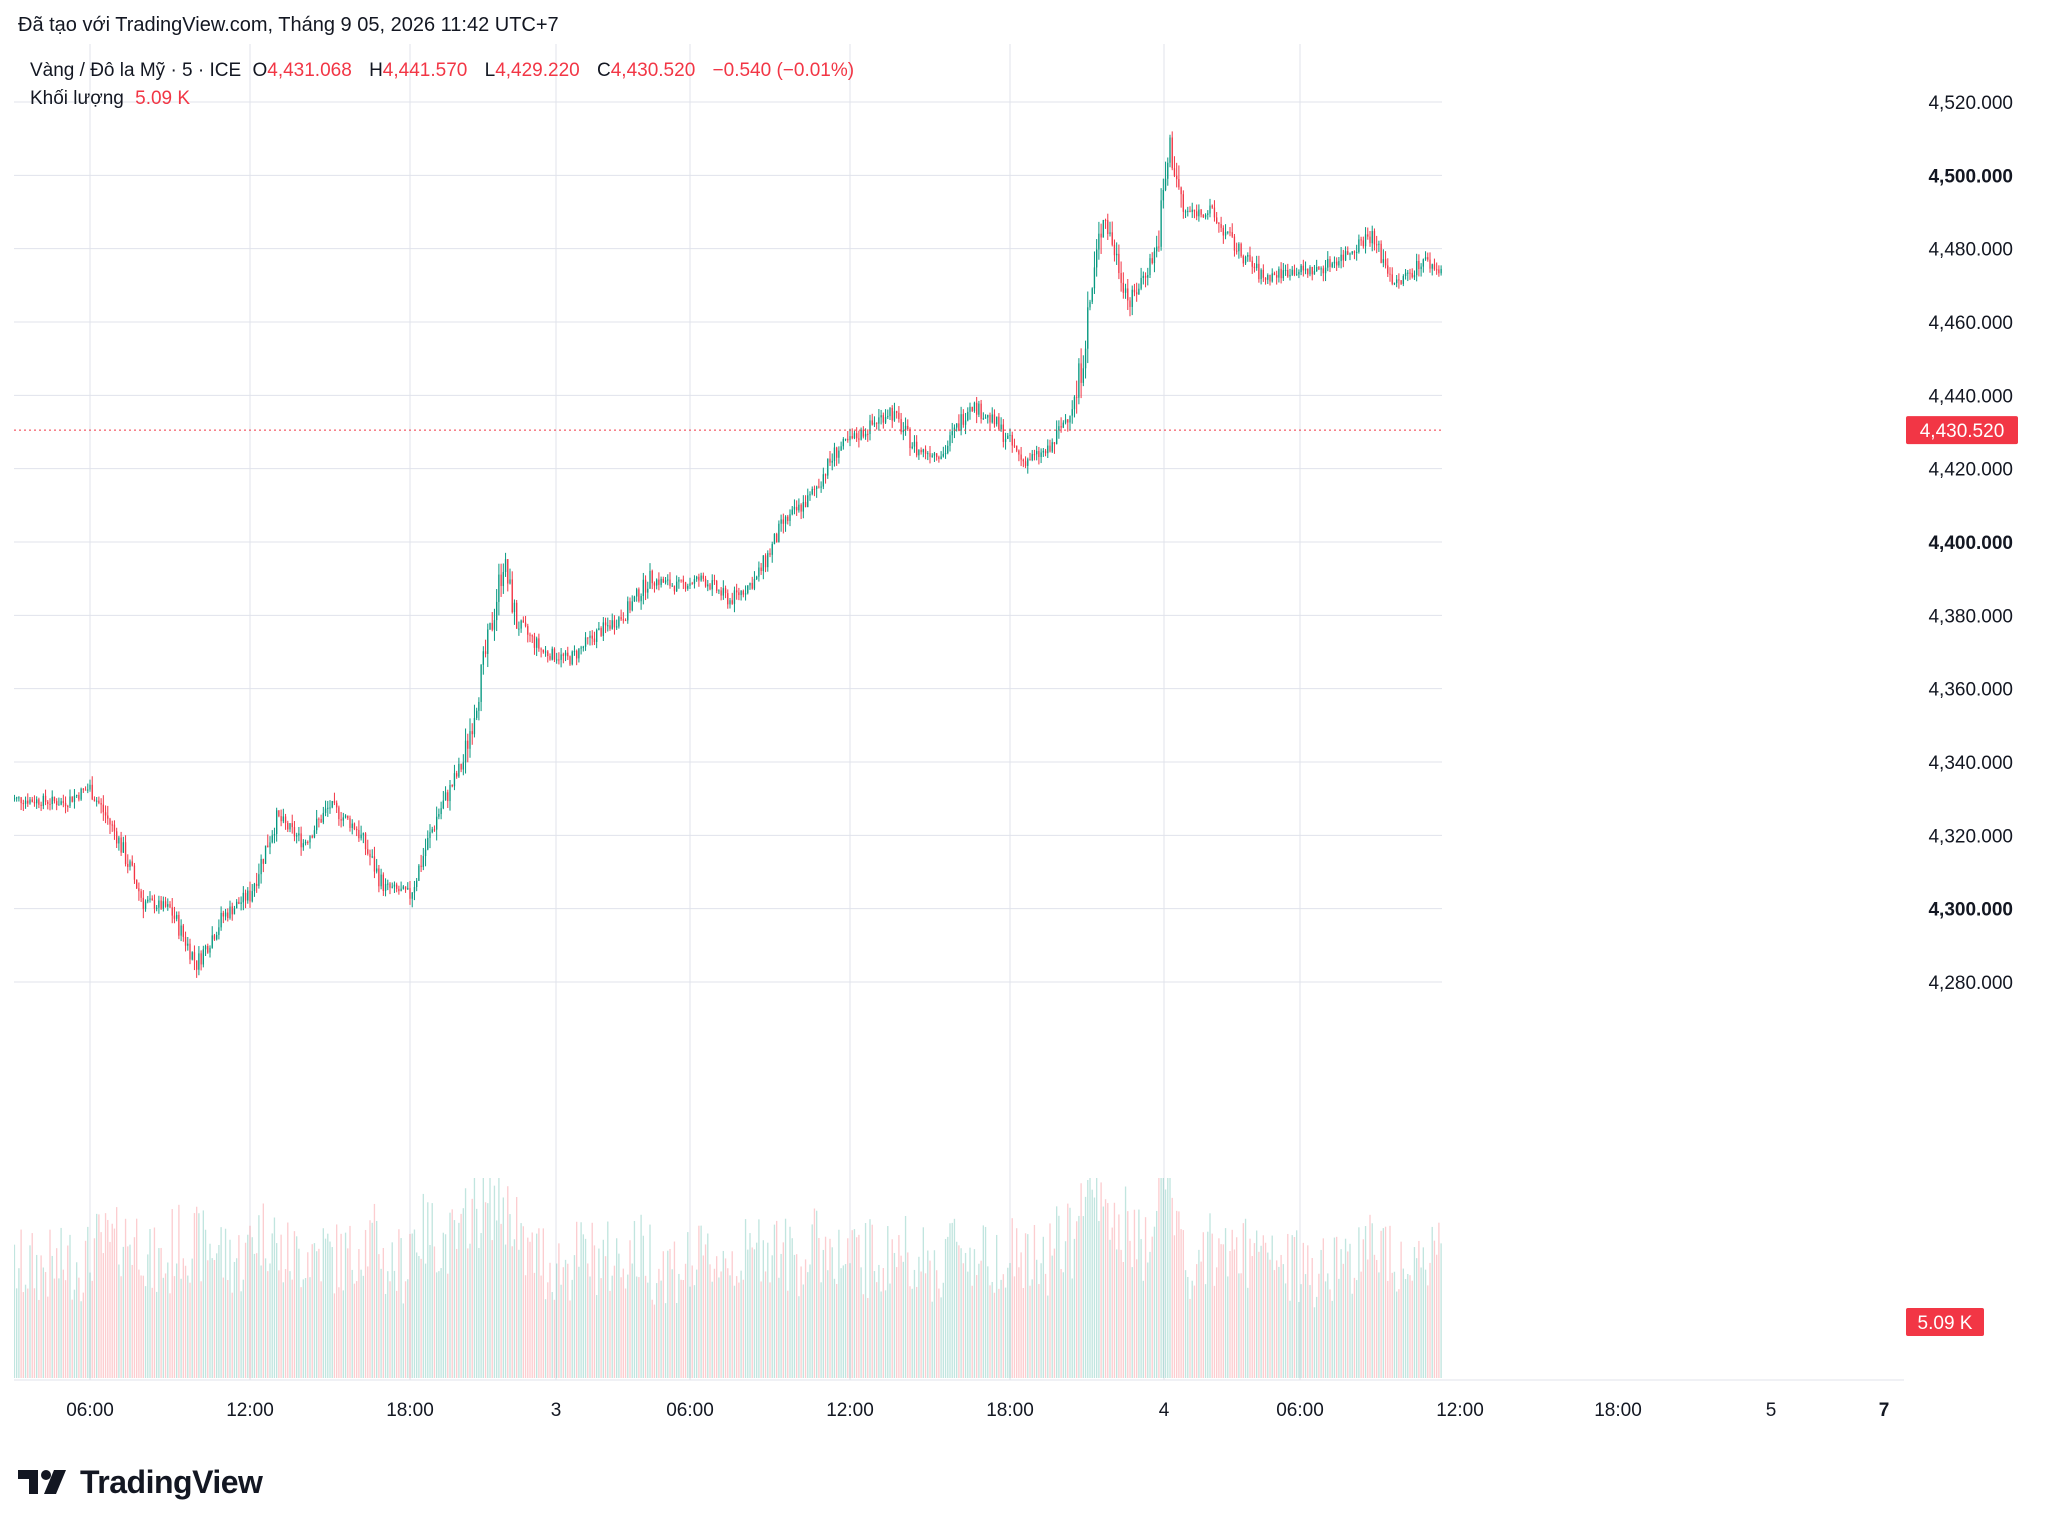 The image size is (2048, 1529). What do you see at coordinates (136, 70) in the screenshot?
I see `symbol-description: Vàng / Đô la Mỹ · 5 · ICE` at bounding box center [136, 70].